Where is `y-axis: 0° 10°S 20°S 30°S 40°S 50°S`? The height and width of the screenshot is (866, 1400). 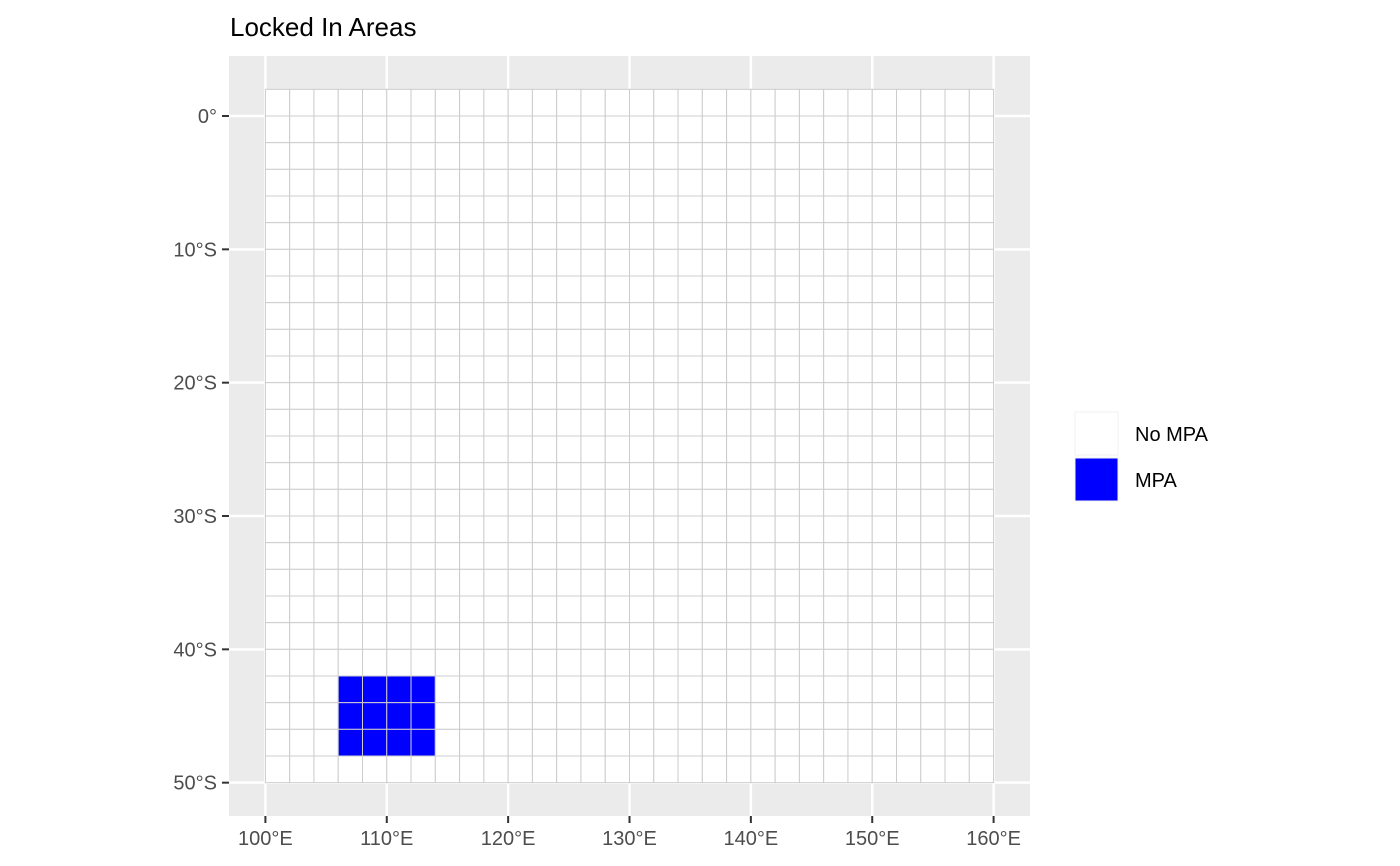
y-axis: 0° 10°S 20°S 30°S 40°S 50°S is located at coordinates (201, 450).